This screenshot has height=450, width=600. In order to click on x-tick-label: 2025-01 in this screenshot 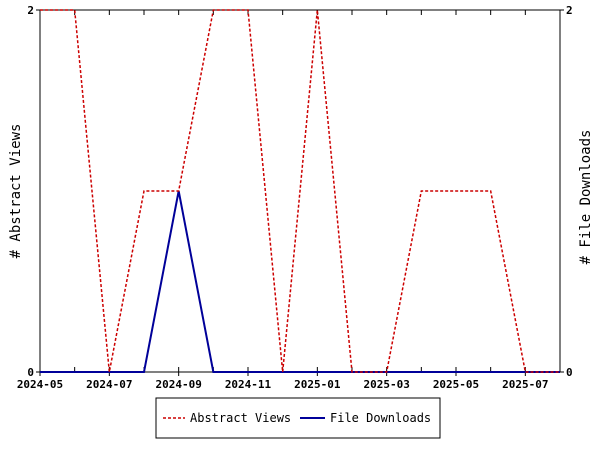, I will do `click(317, 384)`.